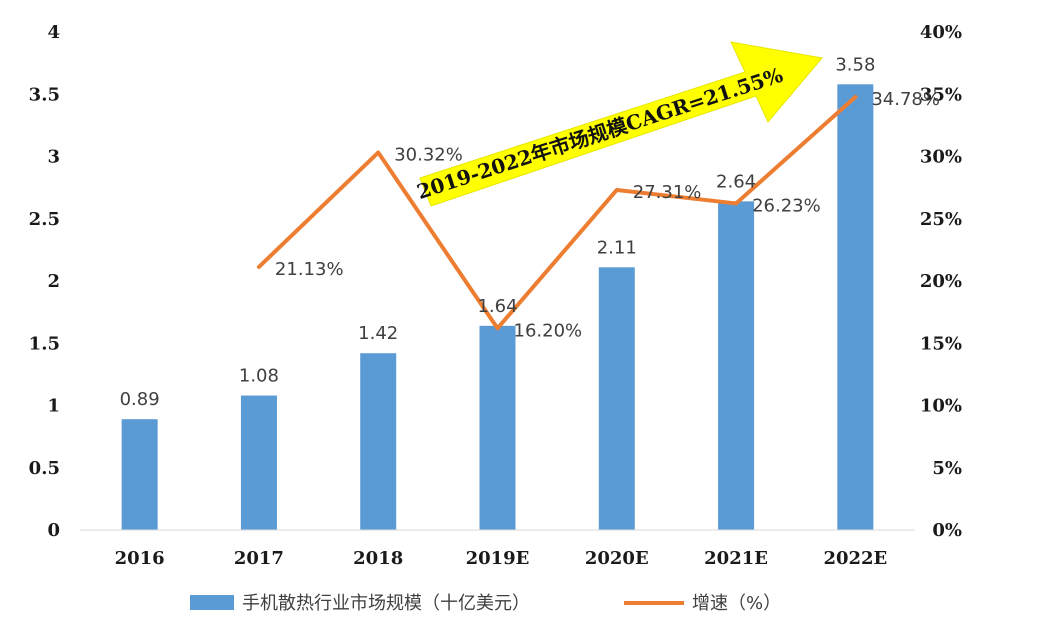 The width and height of the screenshot is (1040, 636). I want to click on left-tick-label: 3, so click(53, 157).